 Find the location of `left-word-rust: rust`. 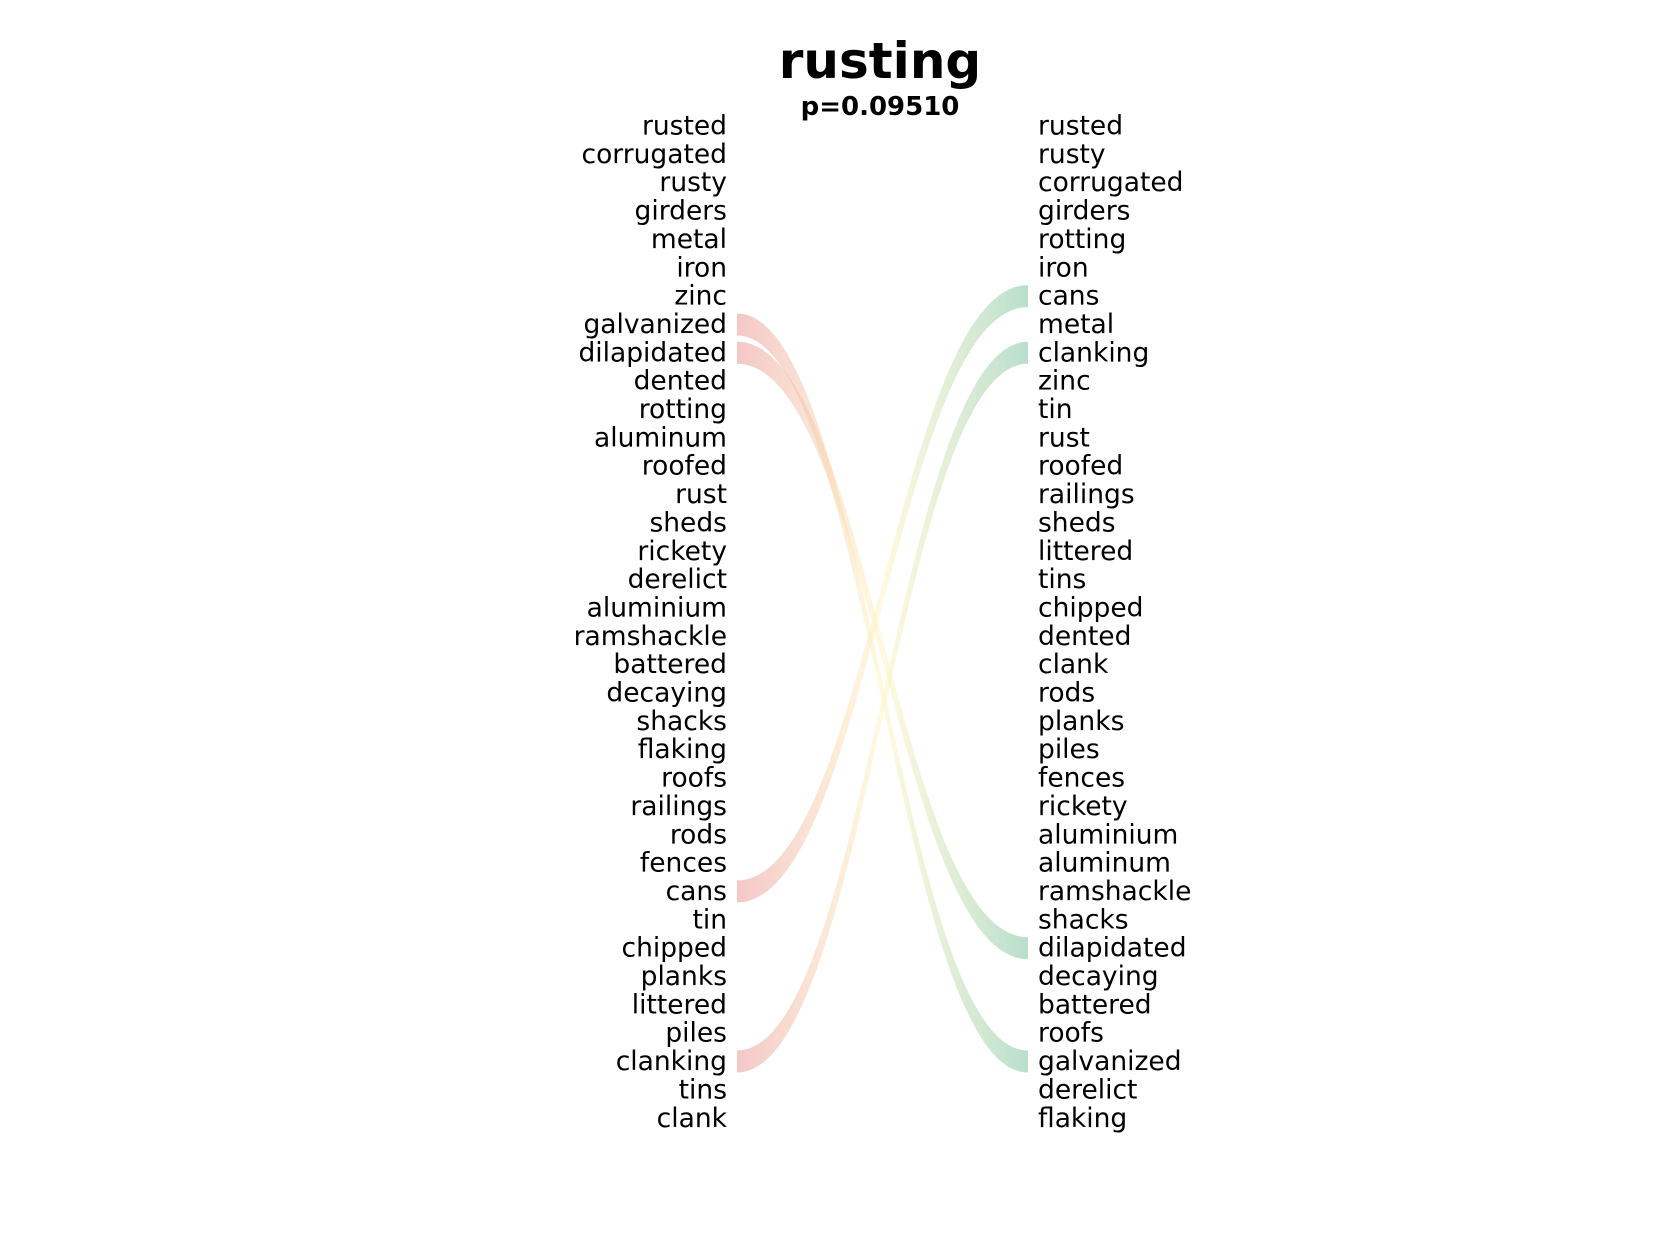

left-word-rust: rust is located at coordinates (701, 494).